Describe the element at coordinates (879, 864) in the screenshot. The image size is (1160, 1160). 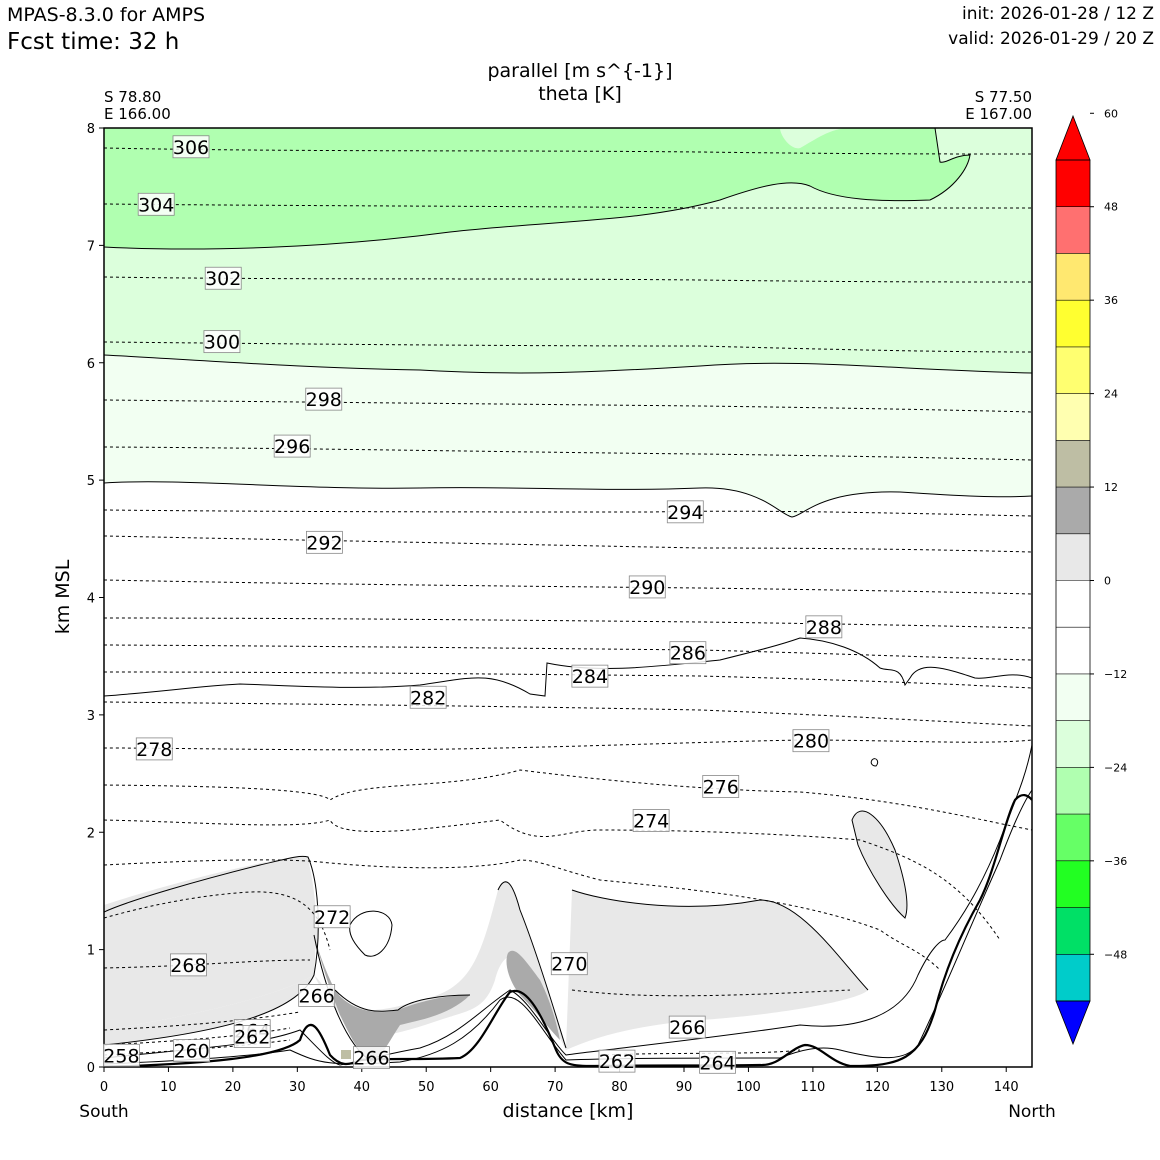
I see `shade-band-light-gray-right` at that location.